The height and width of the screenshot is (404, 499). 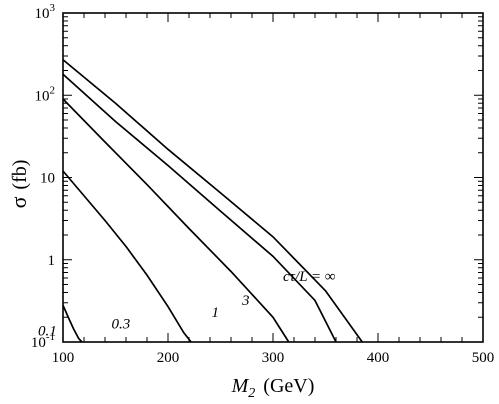 I want to click on y-axis-units: (fb), so click(x=20, y=175).